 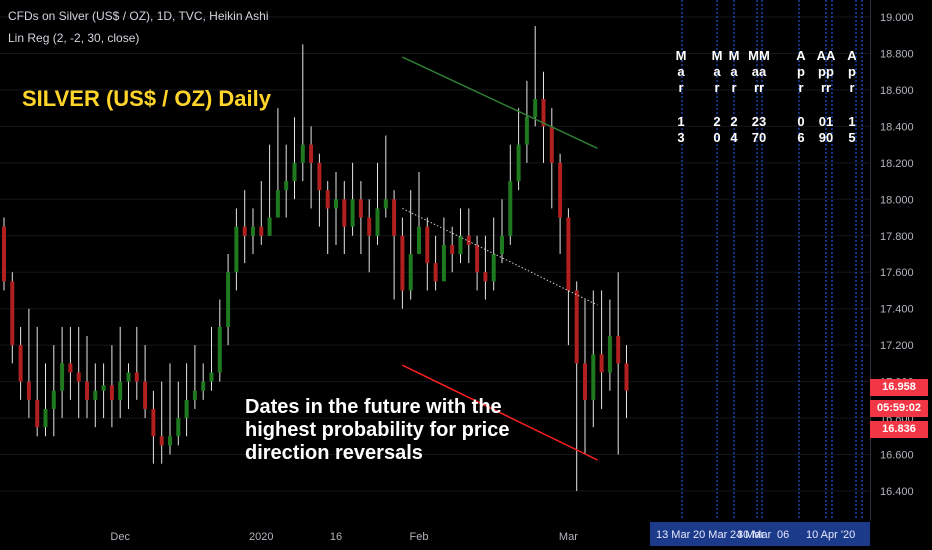 What do you see at coordinates (568, 537) in the screenshot?
I see `time-tick-label: Mar` at bounding box center [568, 537].